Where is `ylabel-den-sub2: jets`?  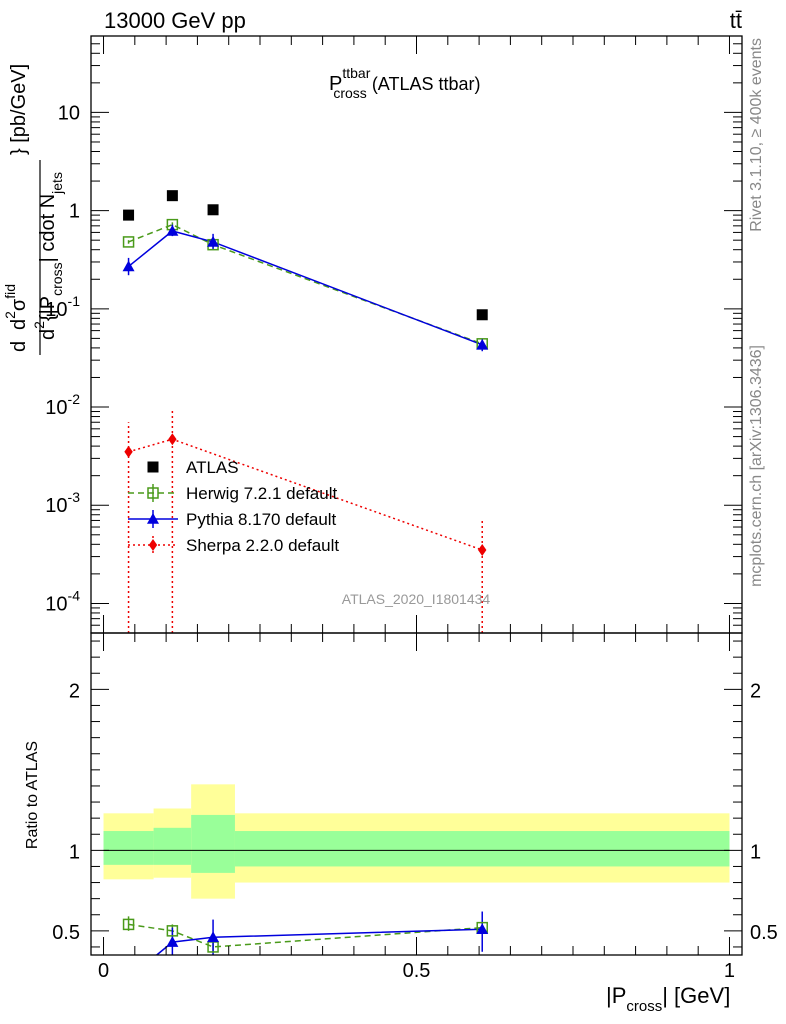
ylabel-den-sub2: jets is located at coordinates (57, 183).